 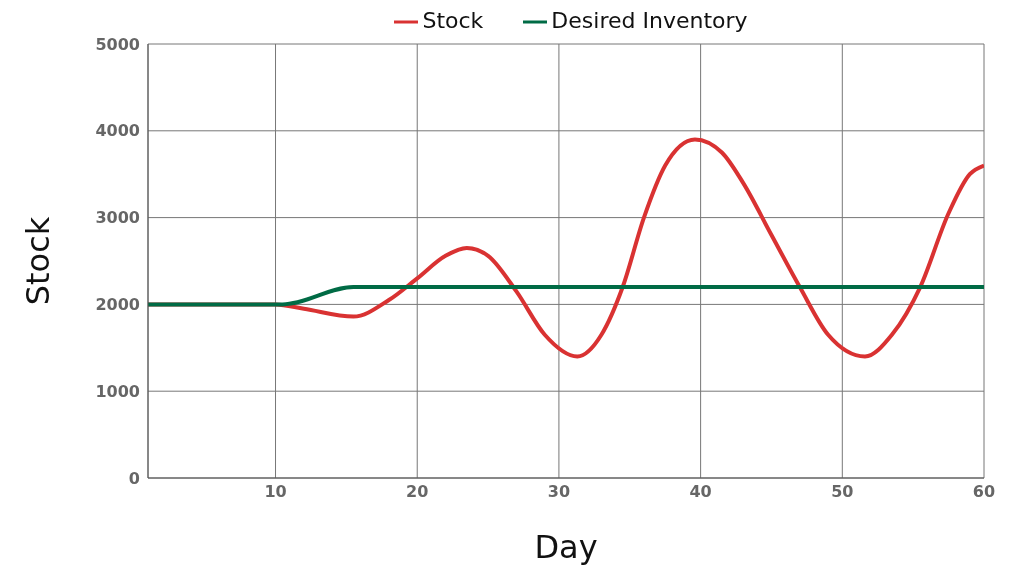 I want to click on y-tick-label: 4000, so click(x=117, y=131).